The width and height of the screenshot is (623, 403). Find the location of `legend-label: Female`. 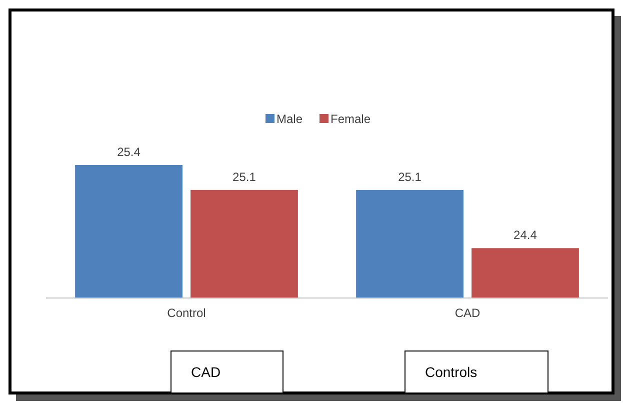

legend-label: Female is located at coordinates (350, 119).